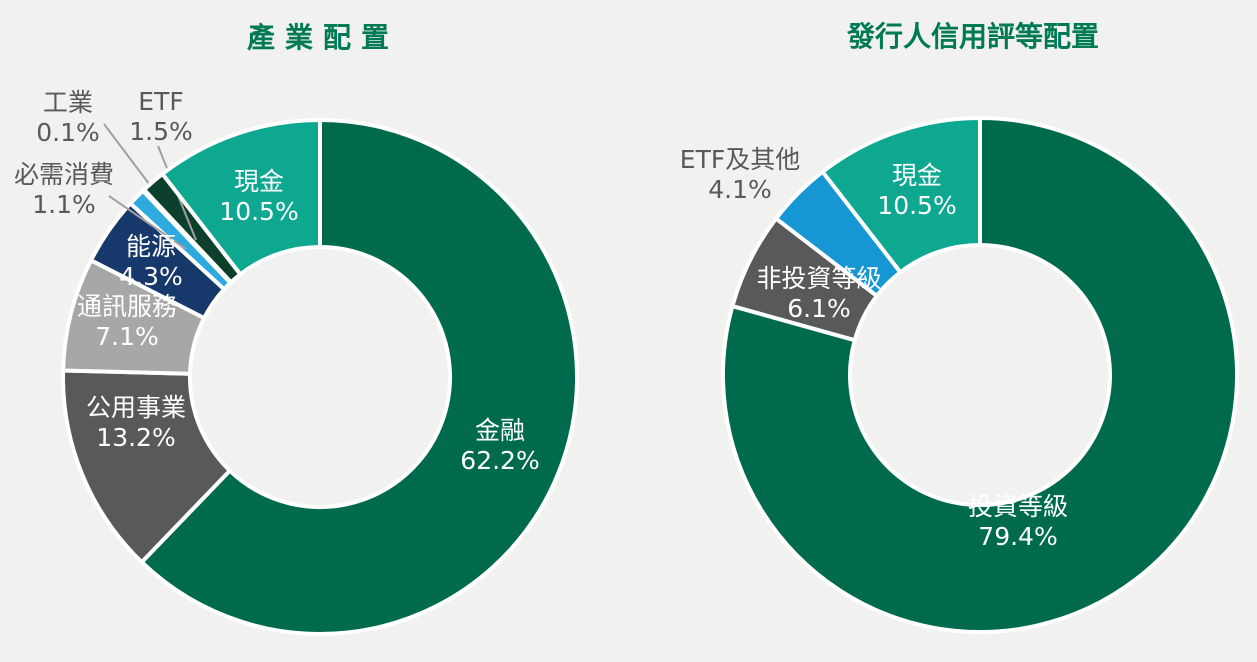 The image size is (1257, 662). I want to click on credit-rating-allocation-title: 發行人信用評等配置, so click(973, 36).